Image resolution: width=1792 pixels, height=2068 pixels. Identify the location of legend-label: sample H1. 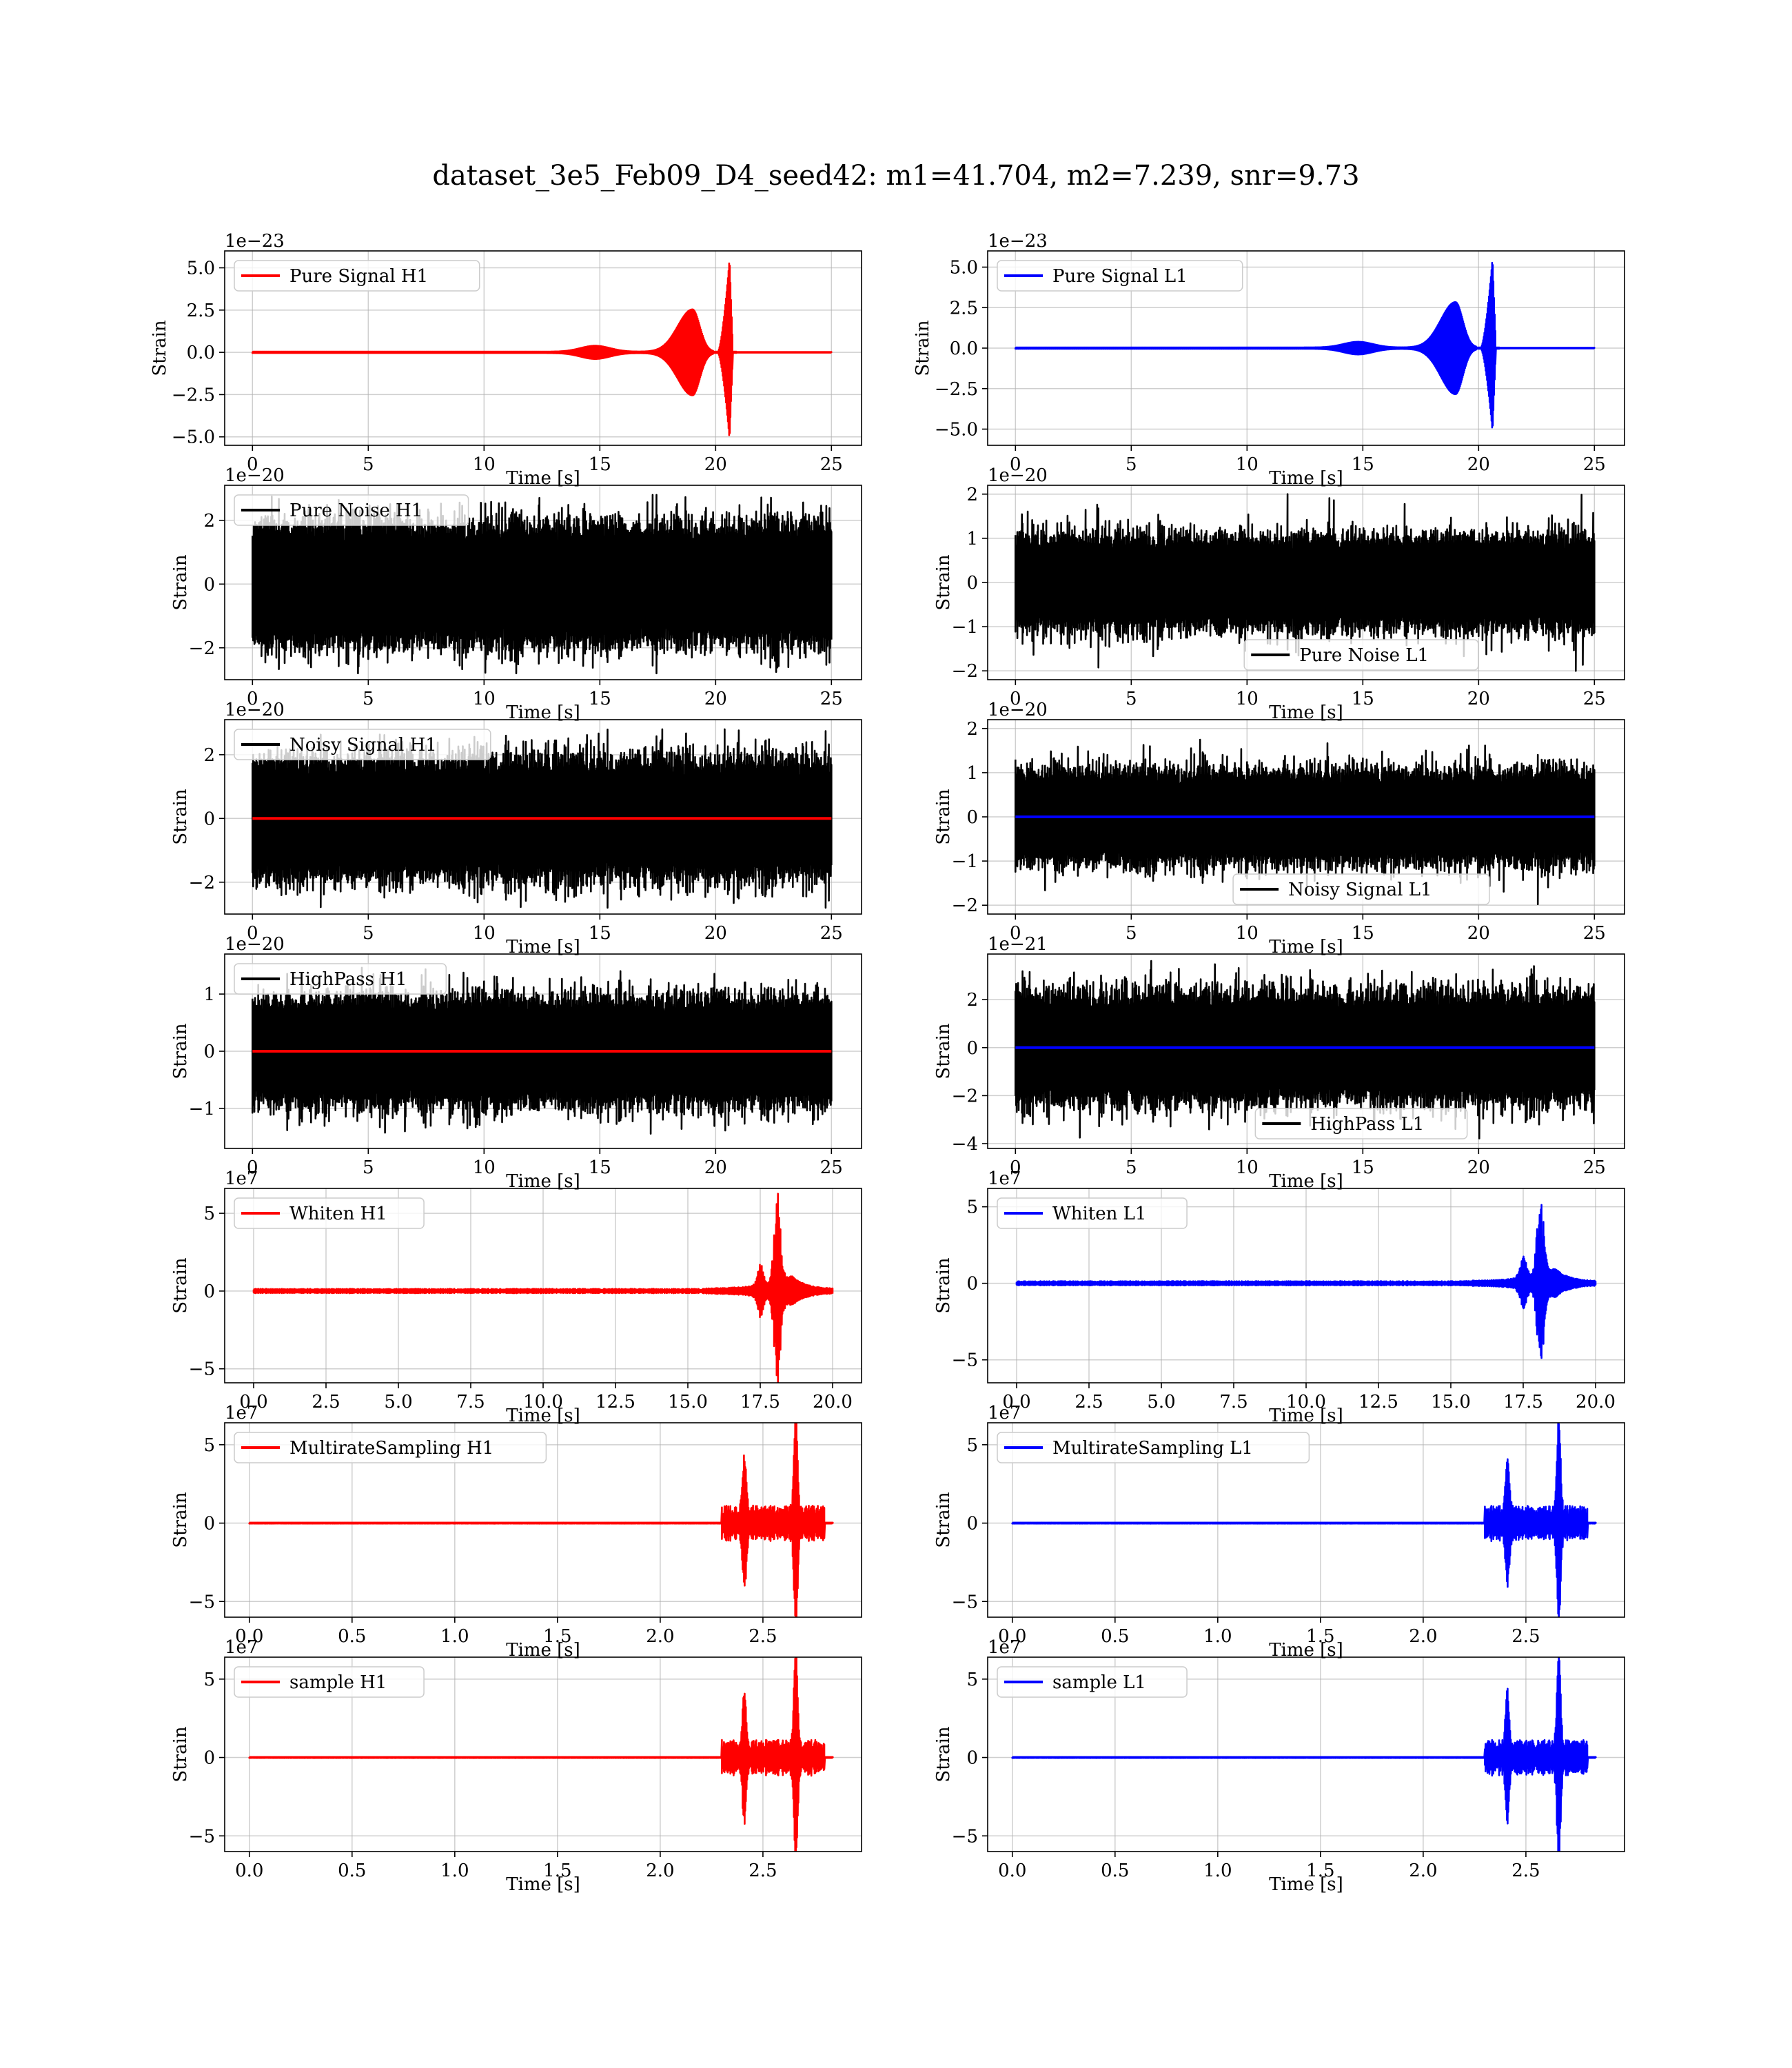
(338, 1682).